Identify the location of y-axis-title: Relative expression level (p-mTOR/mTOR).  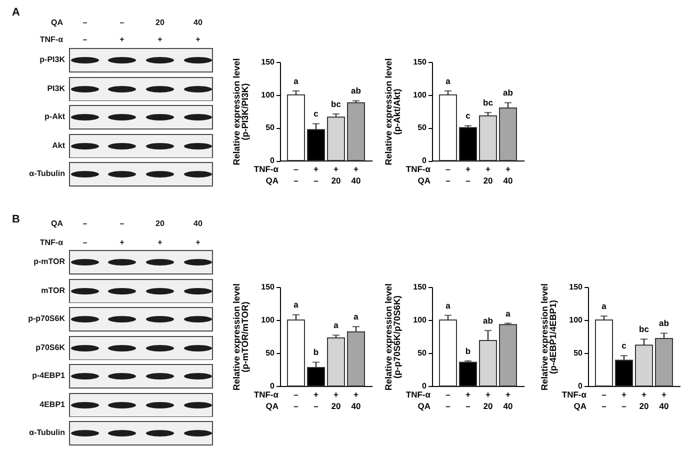
(241, 337).